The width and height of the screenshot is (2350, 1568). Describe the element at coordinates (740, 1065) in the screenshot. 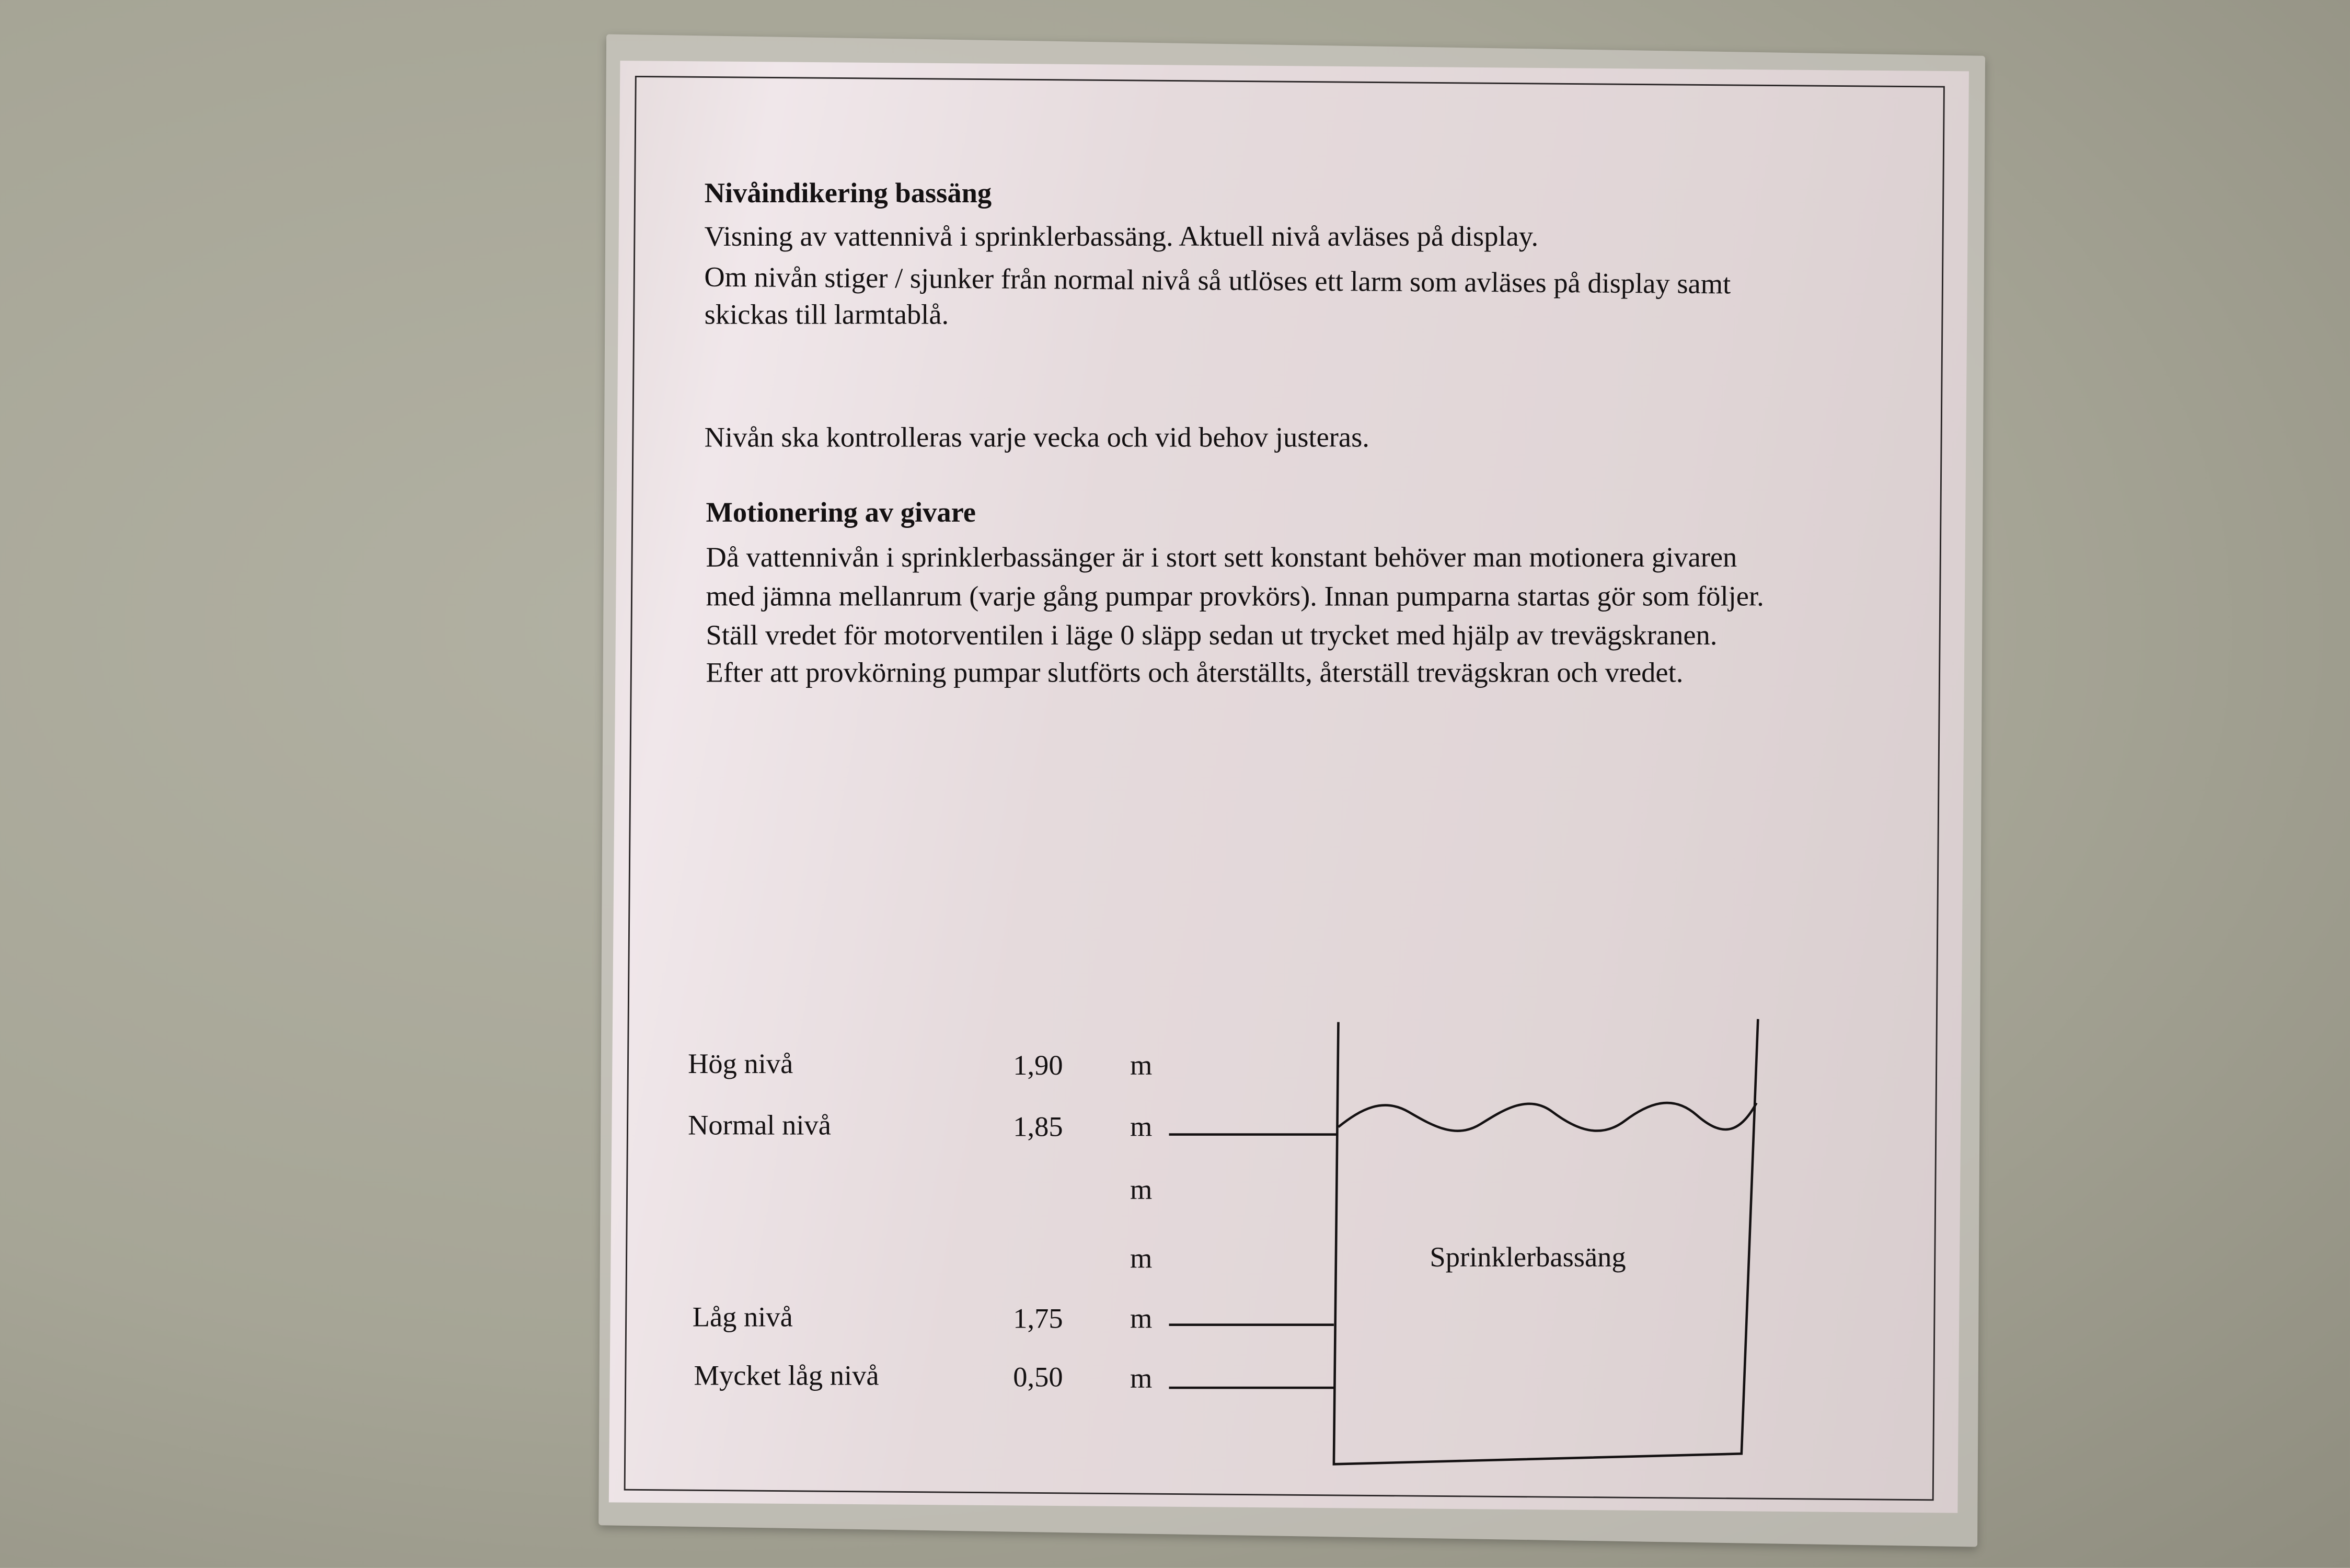

I see `level-label: Hög nivå` at that location.